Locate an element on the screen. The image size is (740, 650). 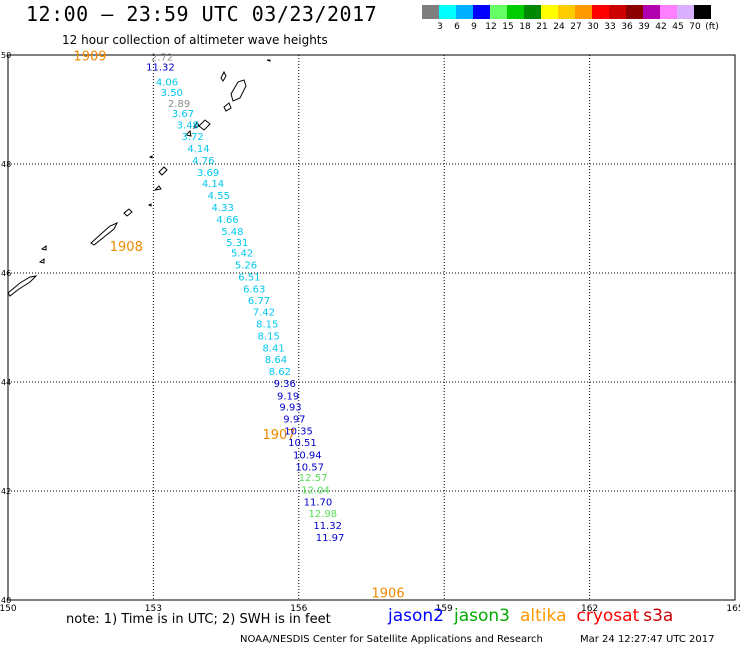
swh-value: 10.35 is located at coordinates (298, 431).